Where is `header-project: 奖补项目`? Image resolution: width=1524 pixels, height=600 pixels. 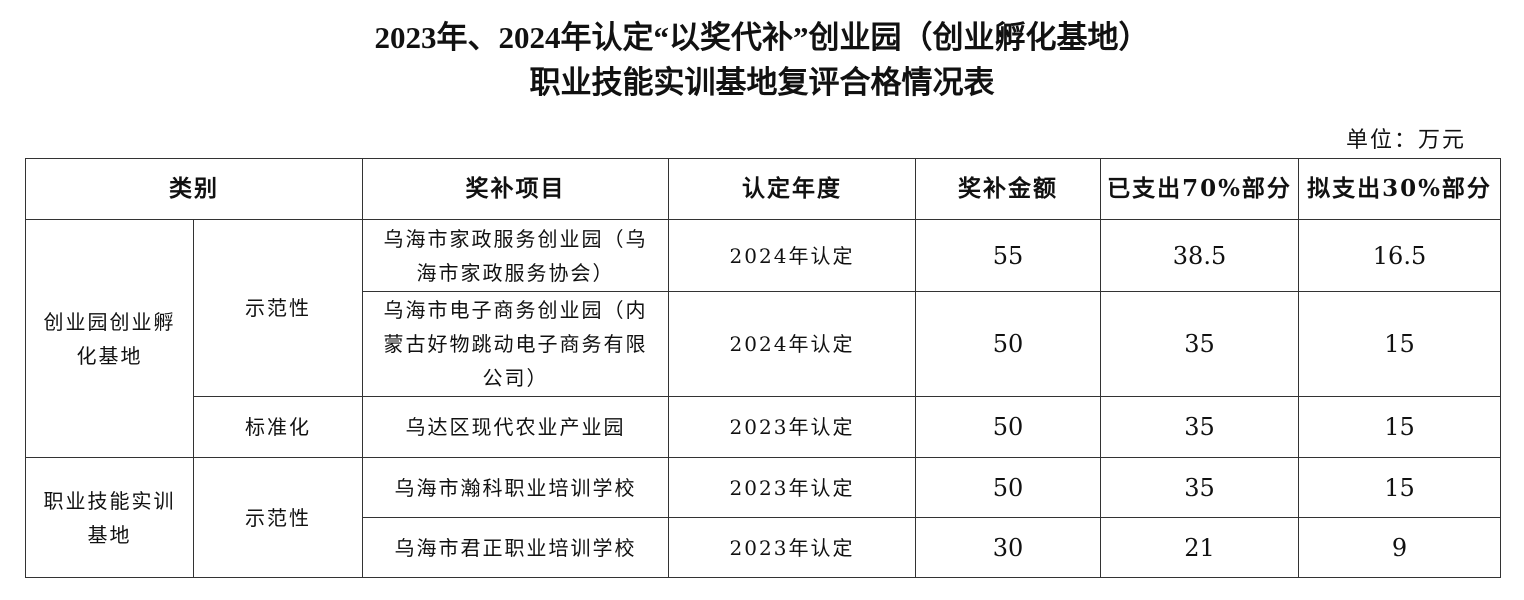
header-project: 奖补项目 is located at coordinates (515, 189).